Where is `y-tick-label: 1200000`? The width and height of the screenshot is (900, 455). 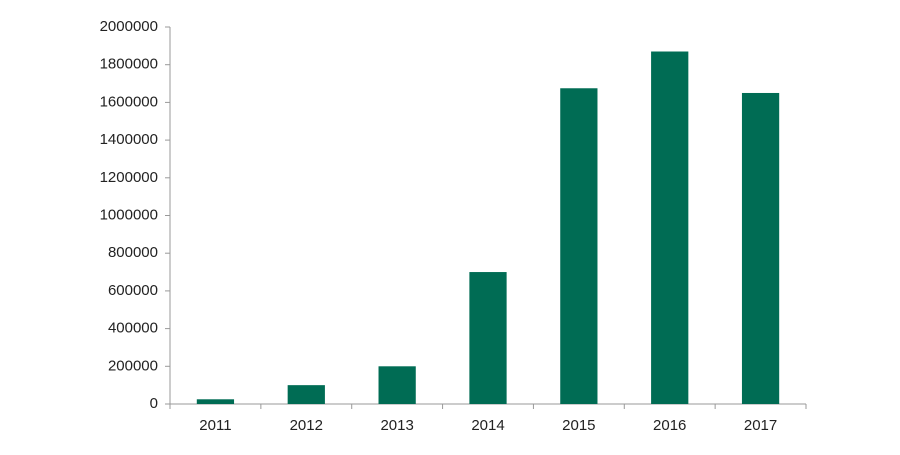 y-tick-label: 1200000 is located at coordinates (129, 177).